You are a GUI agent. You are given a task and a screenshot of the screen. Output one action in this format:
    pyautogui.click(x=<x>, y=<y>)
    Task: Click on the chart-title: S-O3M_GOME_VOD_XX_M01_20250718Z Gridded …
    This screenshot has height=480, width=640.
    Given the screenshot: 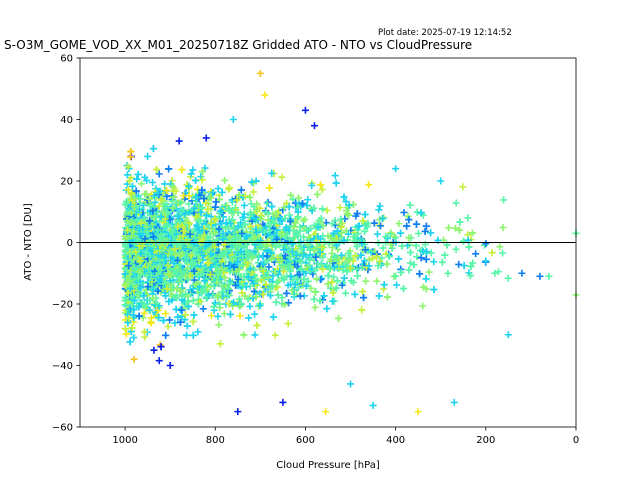 What is the action you would take?
    pyautogui.click(x=238, y=45)
    